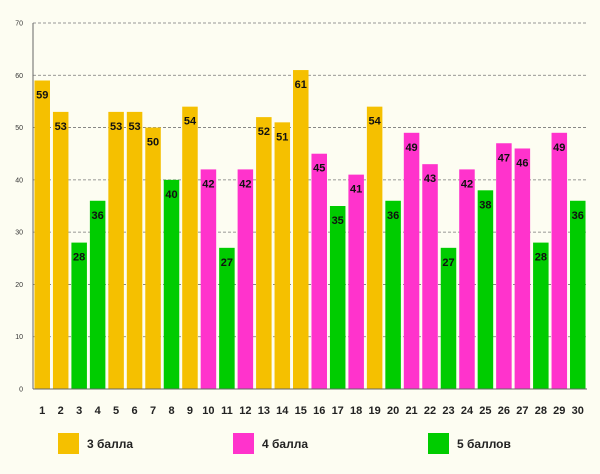  What do you see at coordinates (541, 411) in the screenshot?
I see `x-tick-label: 28` at bounding box center [541, 411].